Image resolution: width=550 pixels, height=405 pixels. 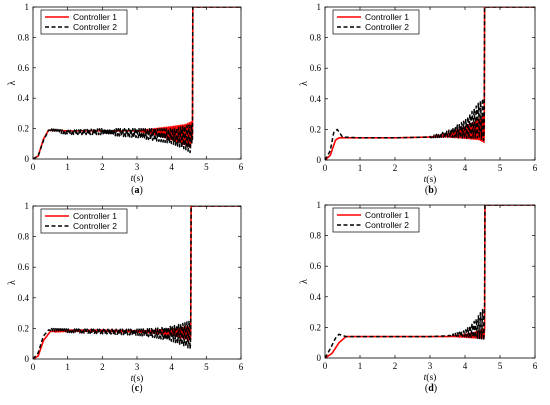 I want to click on panel-caption: (d), so click(x=431, y=388).